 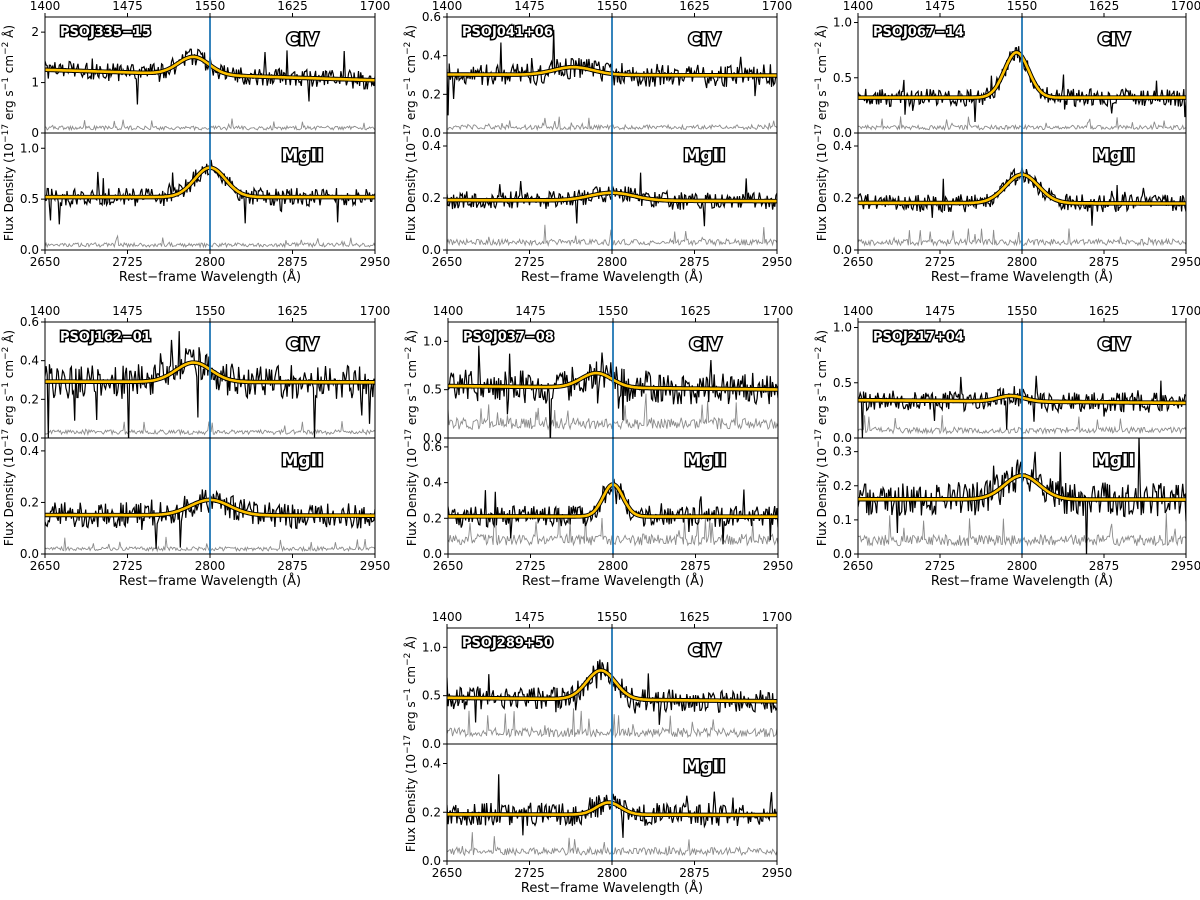 I want to click on quasar-name: PSOJ217+04, so click(x=918, y=337).